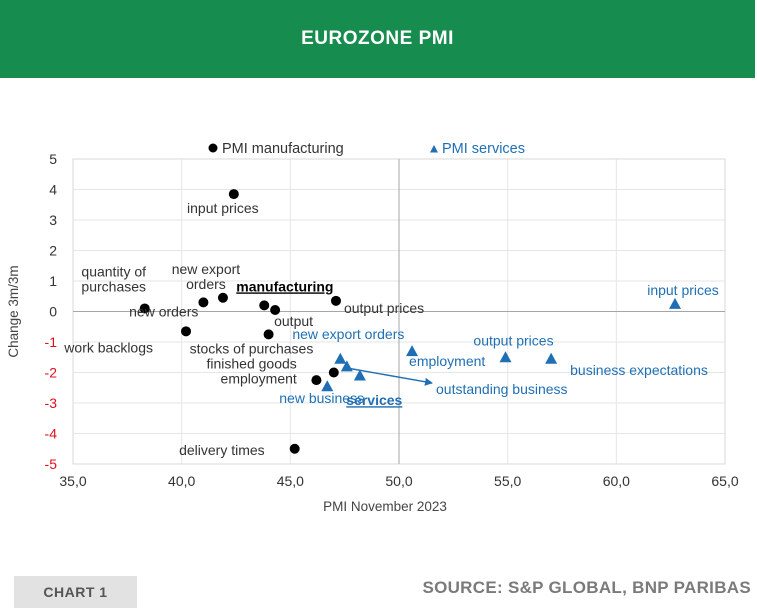 The image size is (757, 609). I want to click on y-tick-label: 0, so click(53, 312).